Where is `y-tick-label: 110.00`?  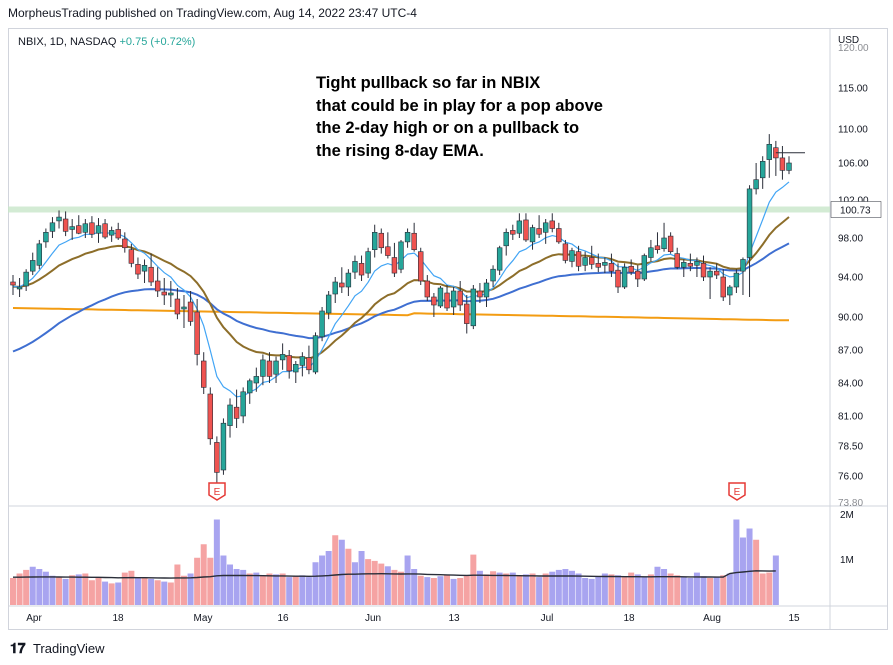
y-tick-label: 110.00 is located at coordinates (853, 130).